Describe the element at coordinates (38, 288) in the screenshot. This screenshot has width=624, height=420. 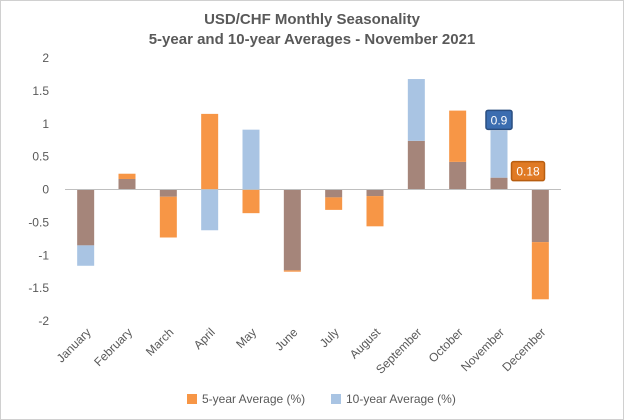
I see `y-tick-label: -1.5` at that location.